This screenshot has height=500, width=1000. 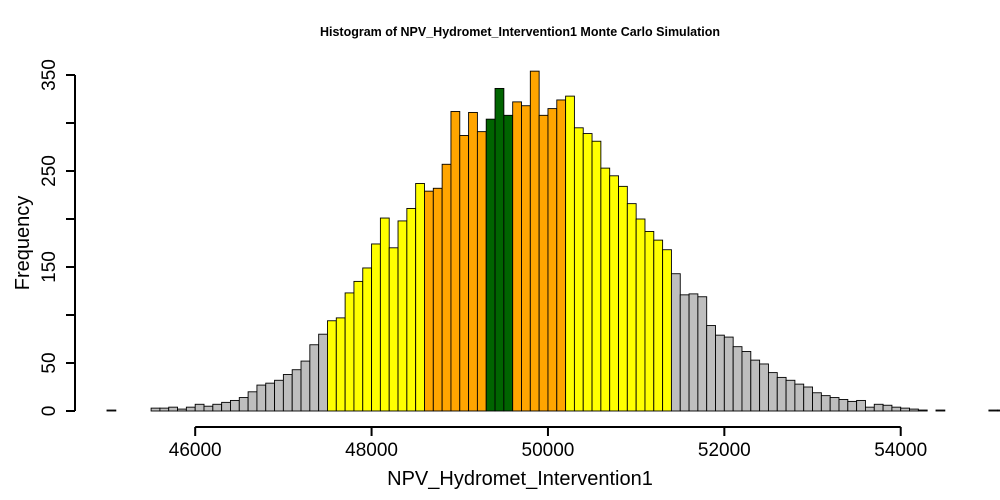 I want to click on x-tick-label: 46000, so click(x=195, y=450).